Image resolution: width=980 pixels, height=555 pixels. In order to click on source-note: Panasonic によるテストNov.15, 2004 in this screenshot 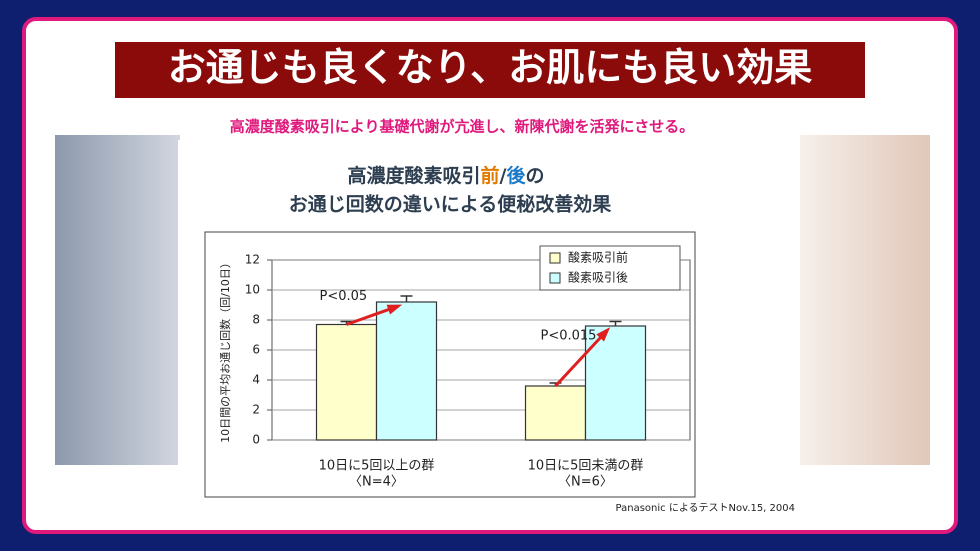, I will do `click(705, 508)`.